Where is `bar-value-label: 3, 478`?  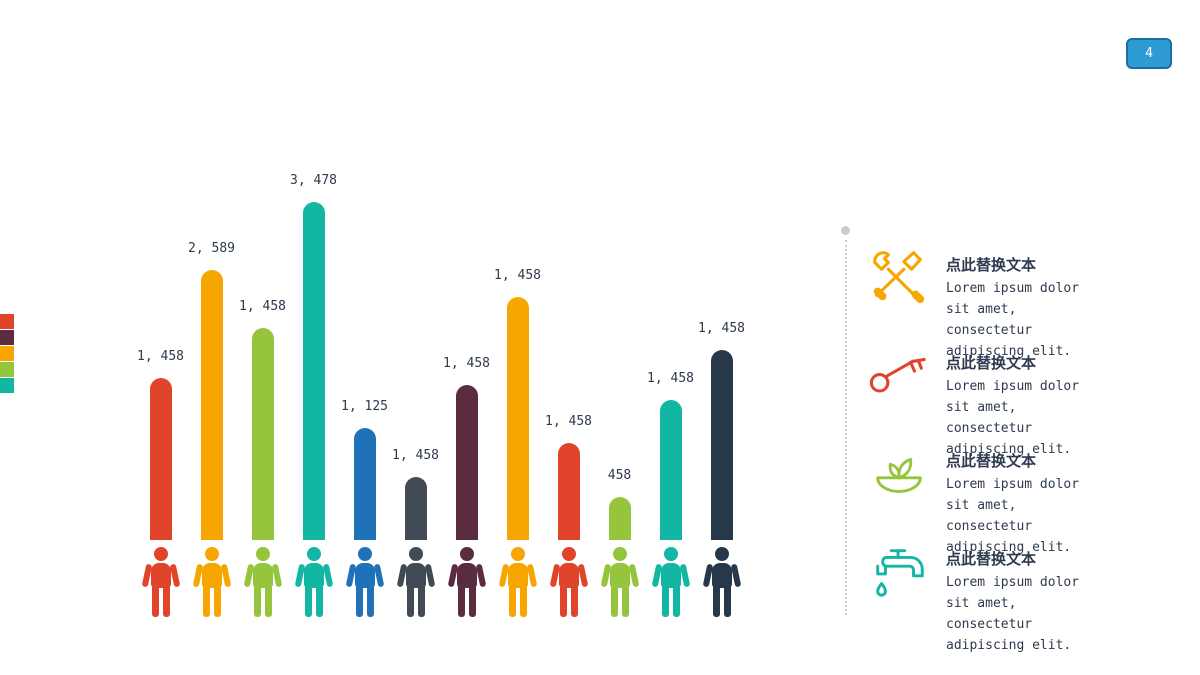
bar-value-label: 3, 478 is located at coordinates (313, 180).